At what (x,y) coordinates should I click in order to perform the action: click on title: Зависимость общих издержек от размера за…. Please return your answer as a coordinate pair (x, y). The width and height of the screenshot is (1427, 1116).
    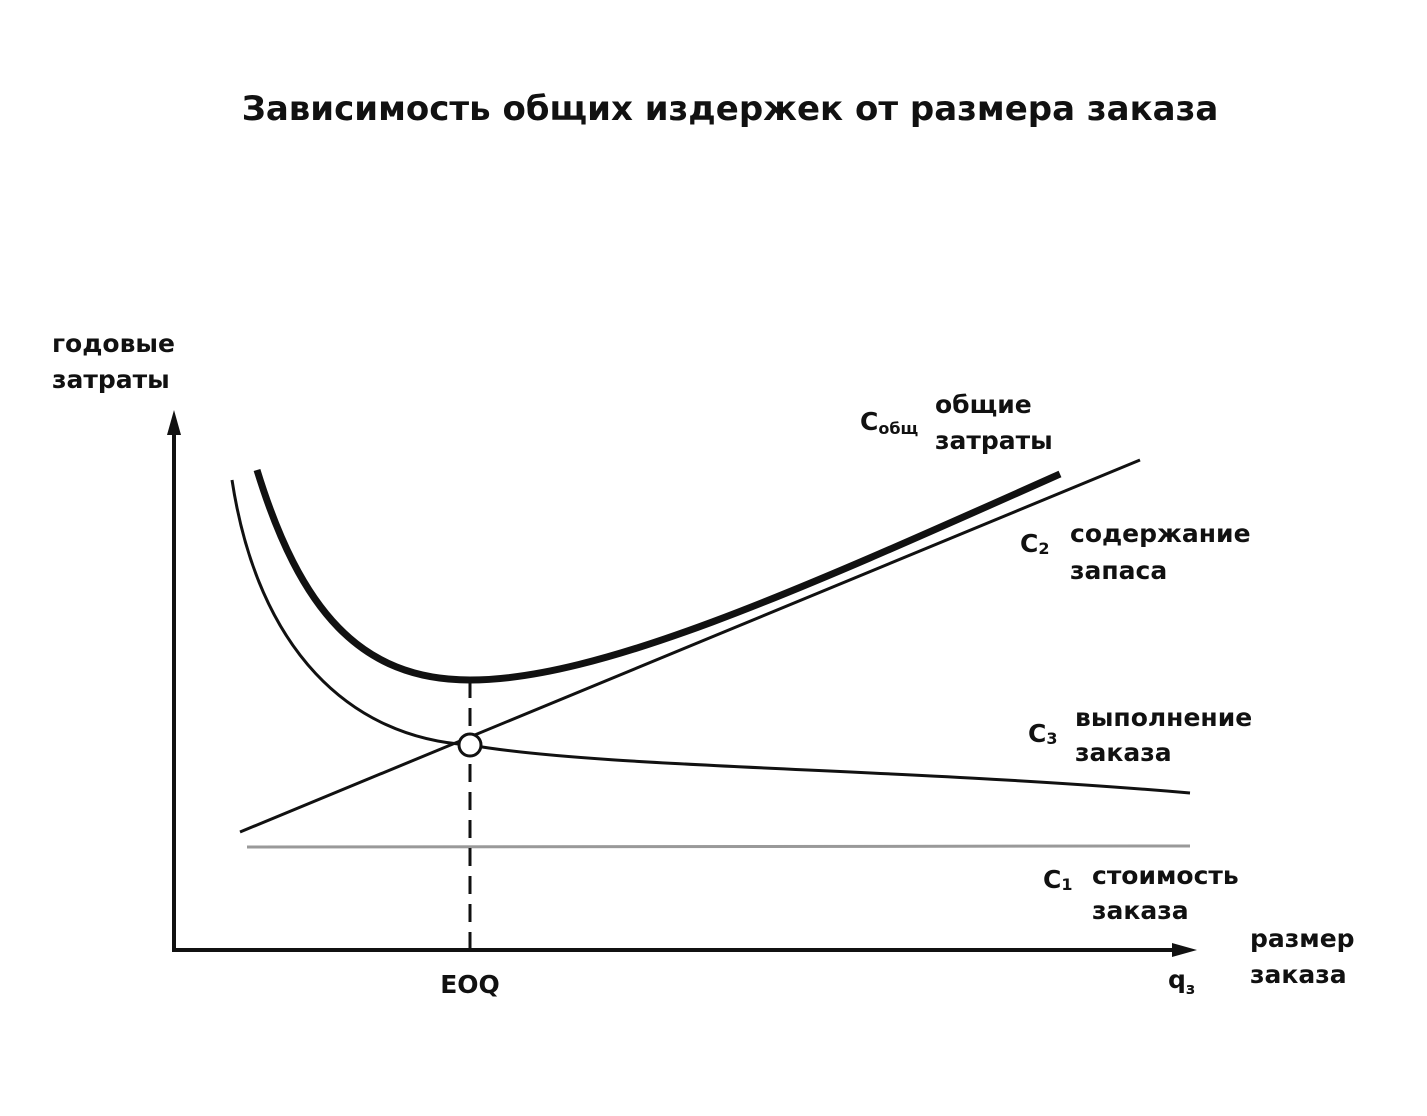
    Looking at the image, I should click on (730, 109).